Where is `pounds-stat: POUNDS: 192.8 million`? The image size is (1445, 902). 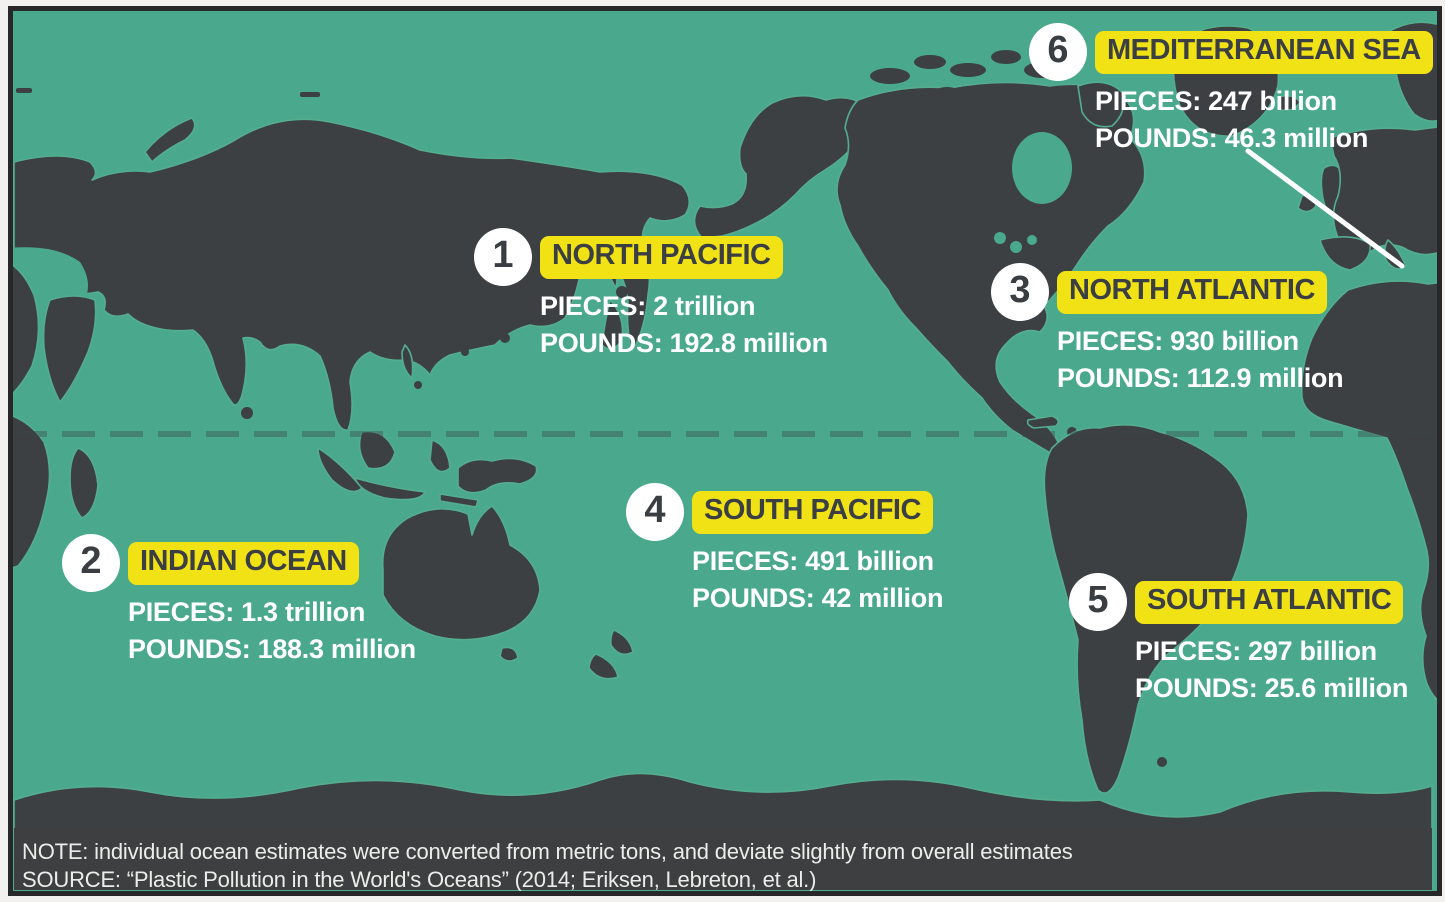
pounds-stat: POUNDS: 192.8 million is located at coordinates (684, 343).